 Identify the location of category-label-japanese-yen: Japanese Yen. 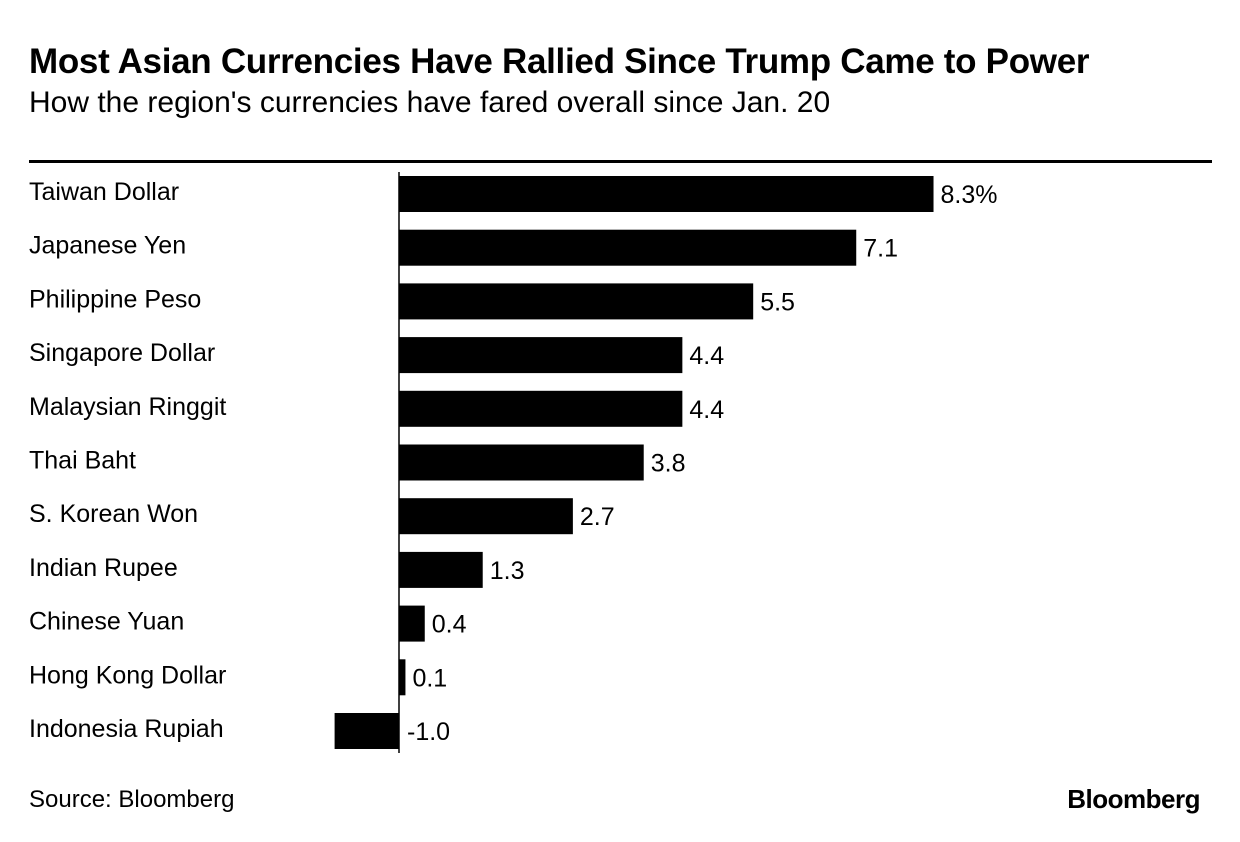
(107, 246).